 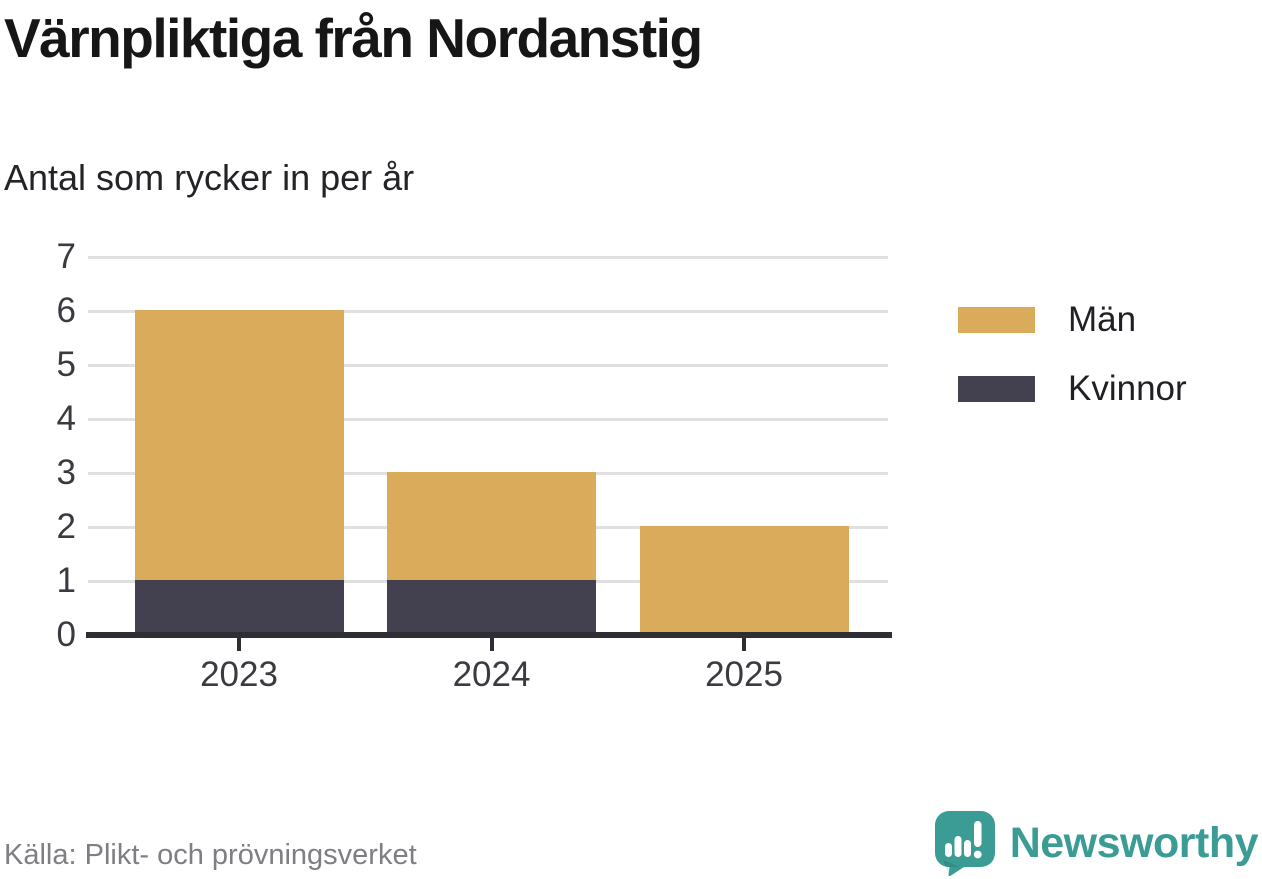 I want to click on x-tick-label-2024: 2024, so click(x=491, y=674).